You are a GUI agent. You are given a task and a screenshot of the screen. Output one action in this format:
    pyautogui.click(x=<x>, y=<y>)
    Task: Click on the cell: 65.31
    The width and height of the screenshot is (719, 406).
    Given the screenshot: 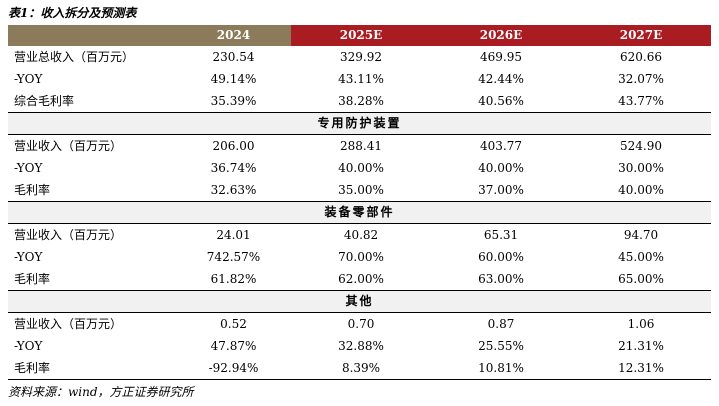 What is the action you would take?
    pyautogui.click(x=501, y=235)
    